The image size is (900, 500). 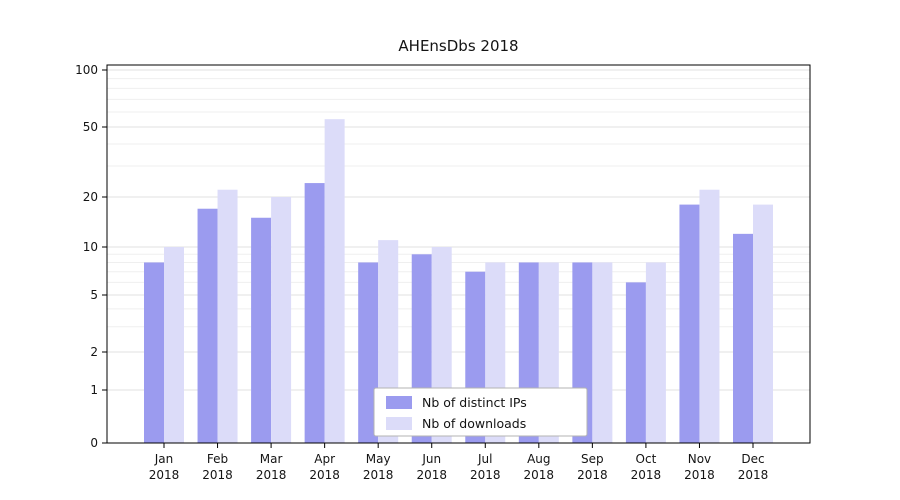 I want to click on x-tick-label-month: Jul, so click(x=484, y=459).